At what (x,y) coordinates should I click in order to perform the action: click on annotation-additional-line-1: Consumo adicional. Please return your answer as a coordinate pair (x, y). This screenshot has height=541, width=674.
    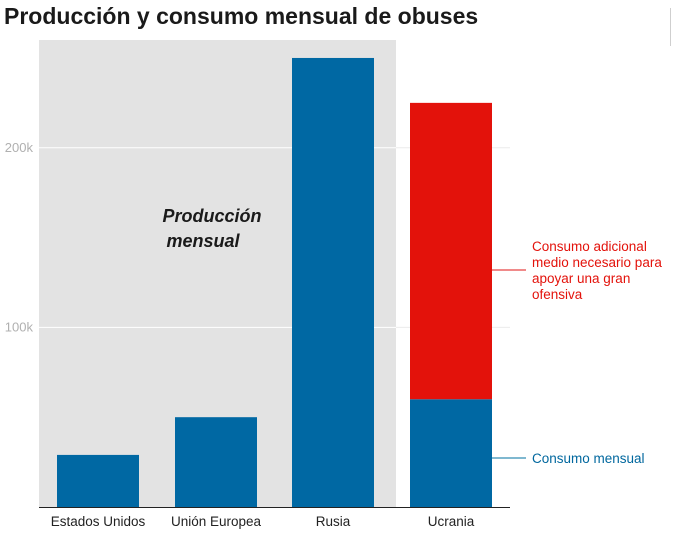
    Looking at the image, I should click on (589, 246).